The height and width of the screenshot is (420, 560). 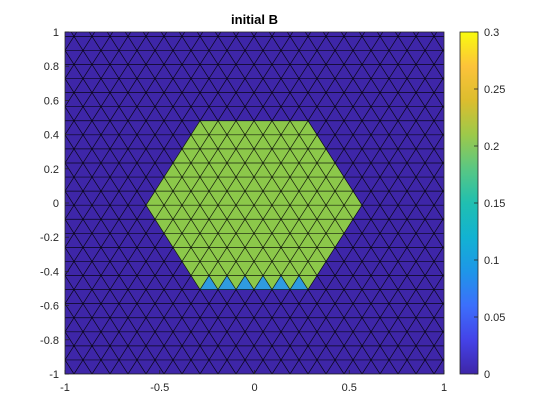 I want to click on y-tick-label: 1, so click(x=56, y=33).